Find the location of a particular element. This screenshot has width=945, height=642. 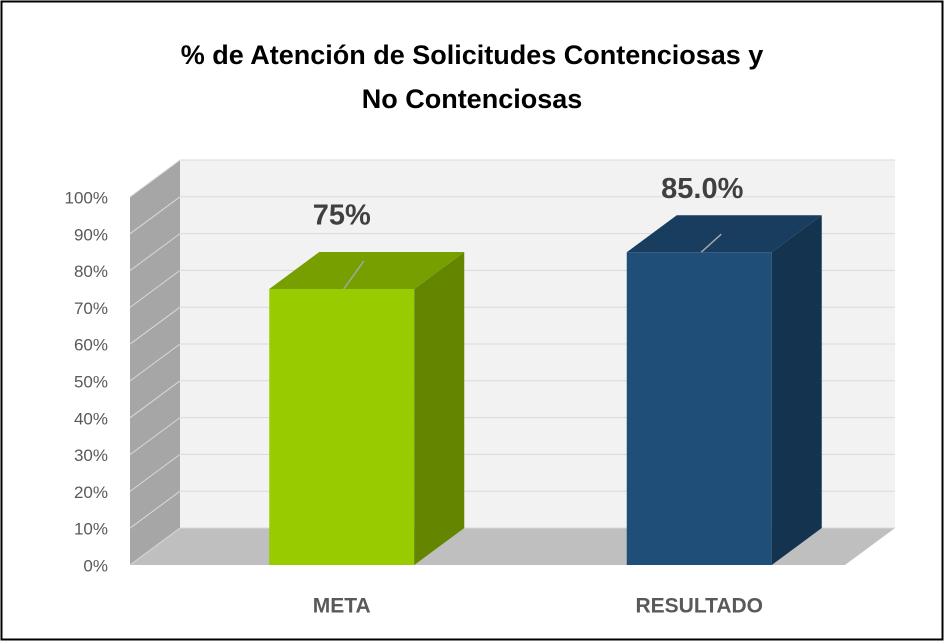

y-tick-label: 30% is located at coordinates (91, 455).